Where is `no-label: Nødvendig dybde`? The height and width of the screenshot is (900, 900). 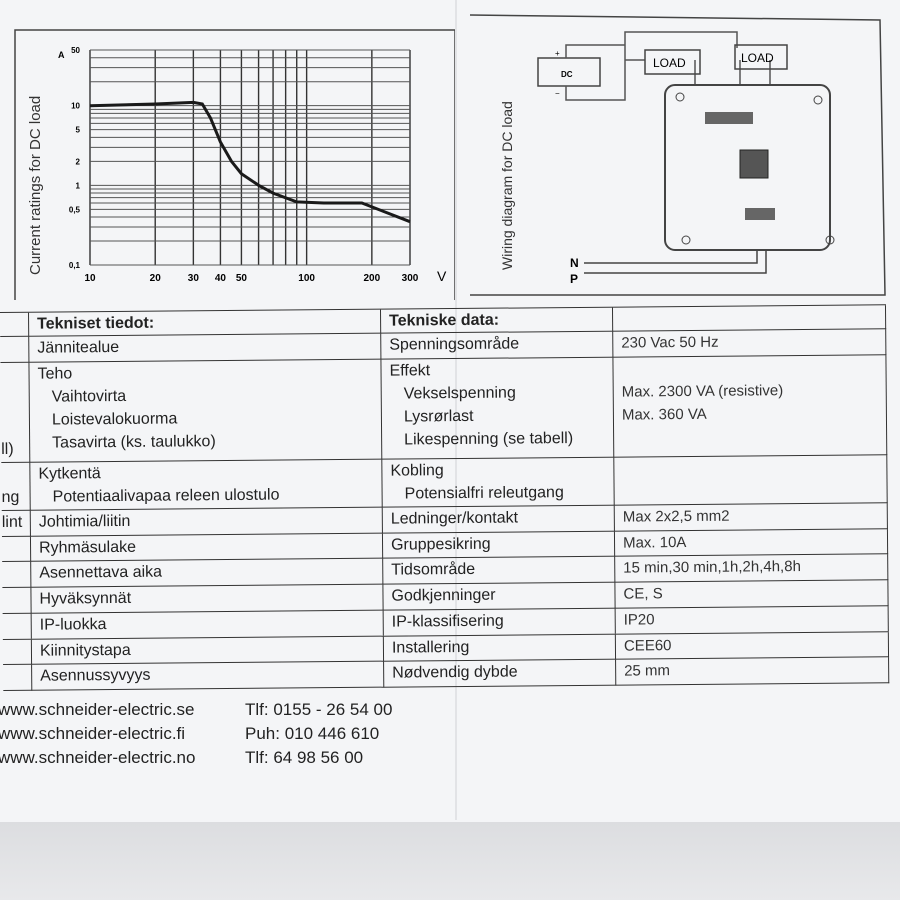
no-label: Nødvendig dybde is located at coordinates (499, 673).